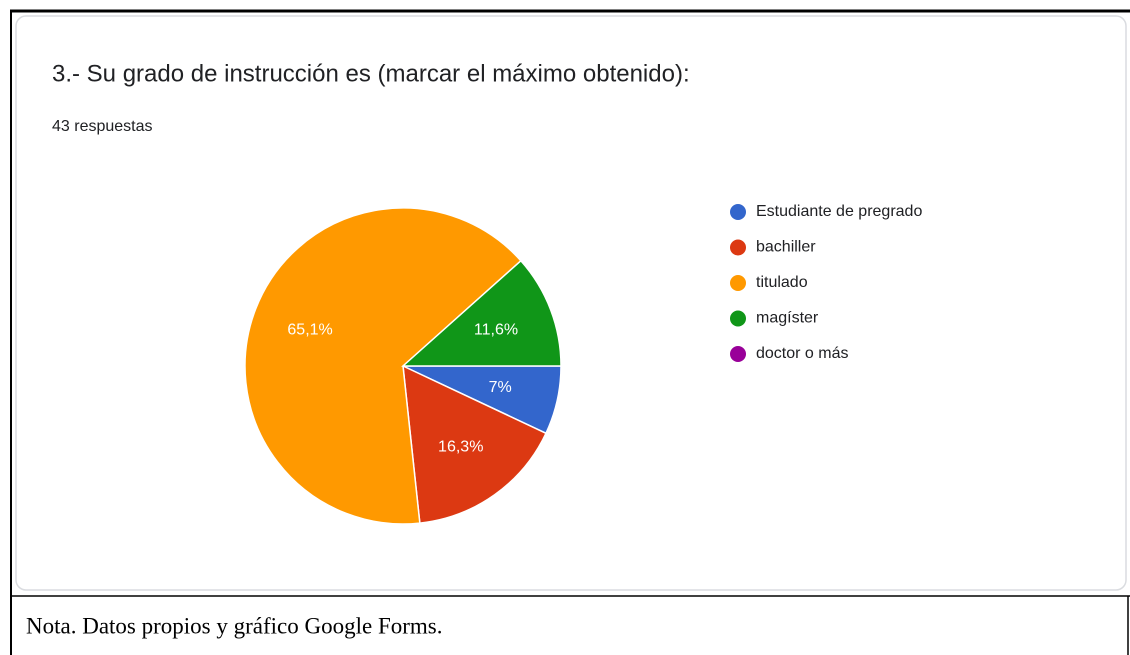 This screenshot has height=655, width=1130. Describe the element at coordinates (787, 318) in the screenshot. I see `legend-label: magíster` at that location.